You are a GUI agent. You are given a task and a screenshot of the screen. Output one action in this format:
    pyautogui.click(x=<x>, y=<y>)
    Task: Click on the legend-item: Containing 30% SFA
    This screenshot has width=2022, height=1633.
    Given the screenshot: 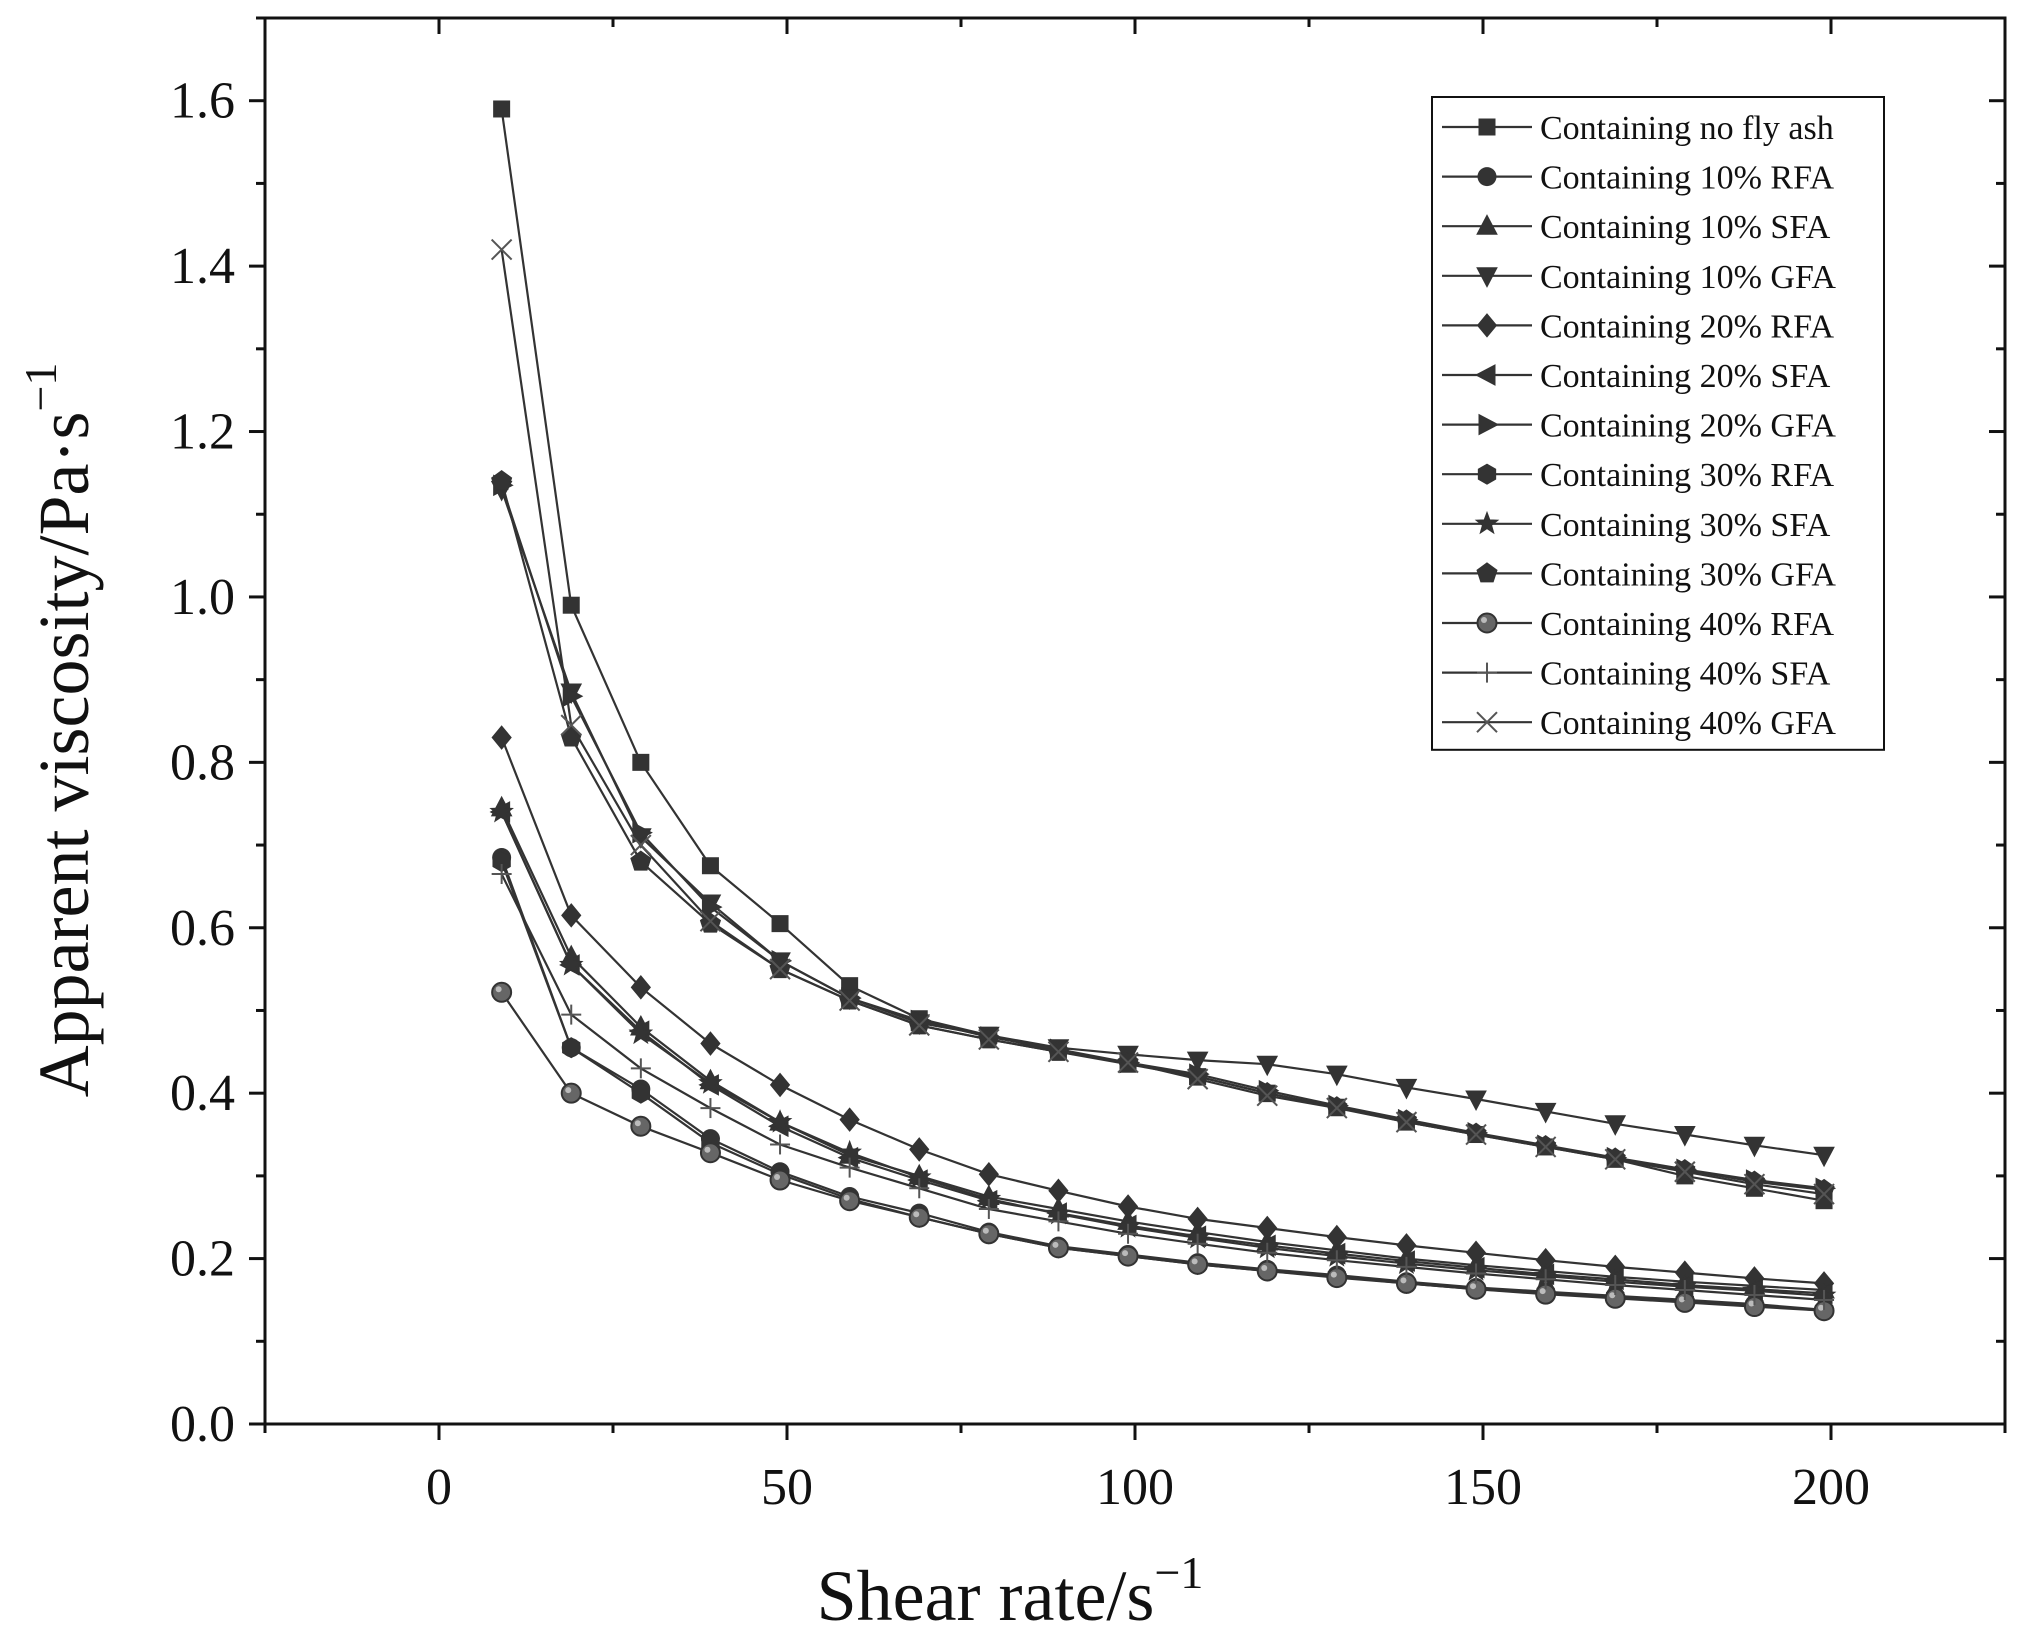 What is the action you would take?
    pyautogui.click(x=1636, y=525)
    